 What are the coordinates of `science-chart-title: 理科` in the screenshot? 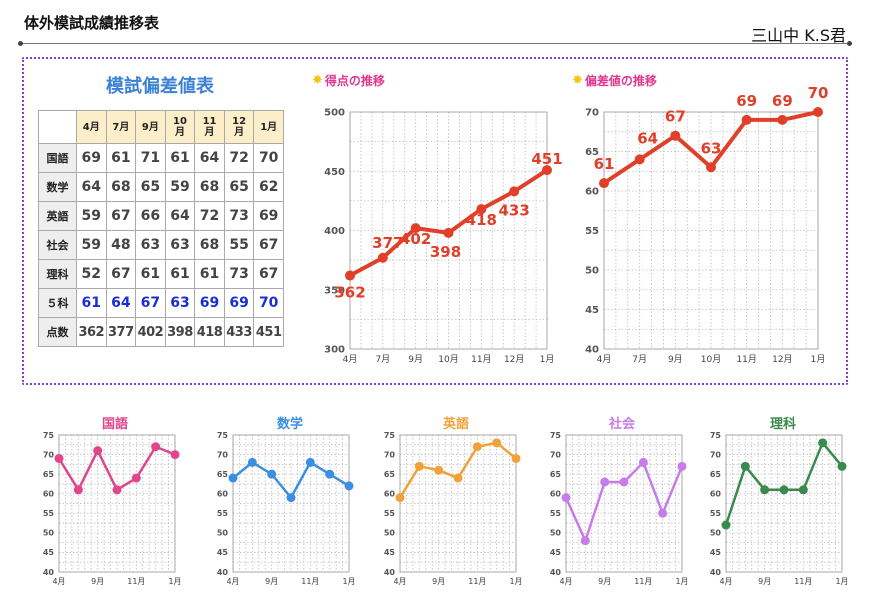 It's located at (782, 424).